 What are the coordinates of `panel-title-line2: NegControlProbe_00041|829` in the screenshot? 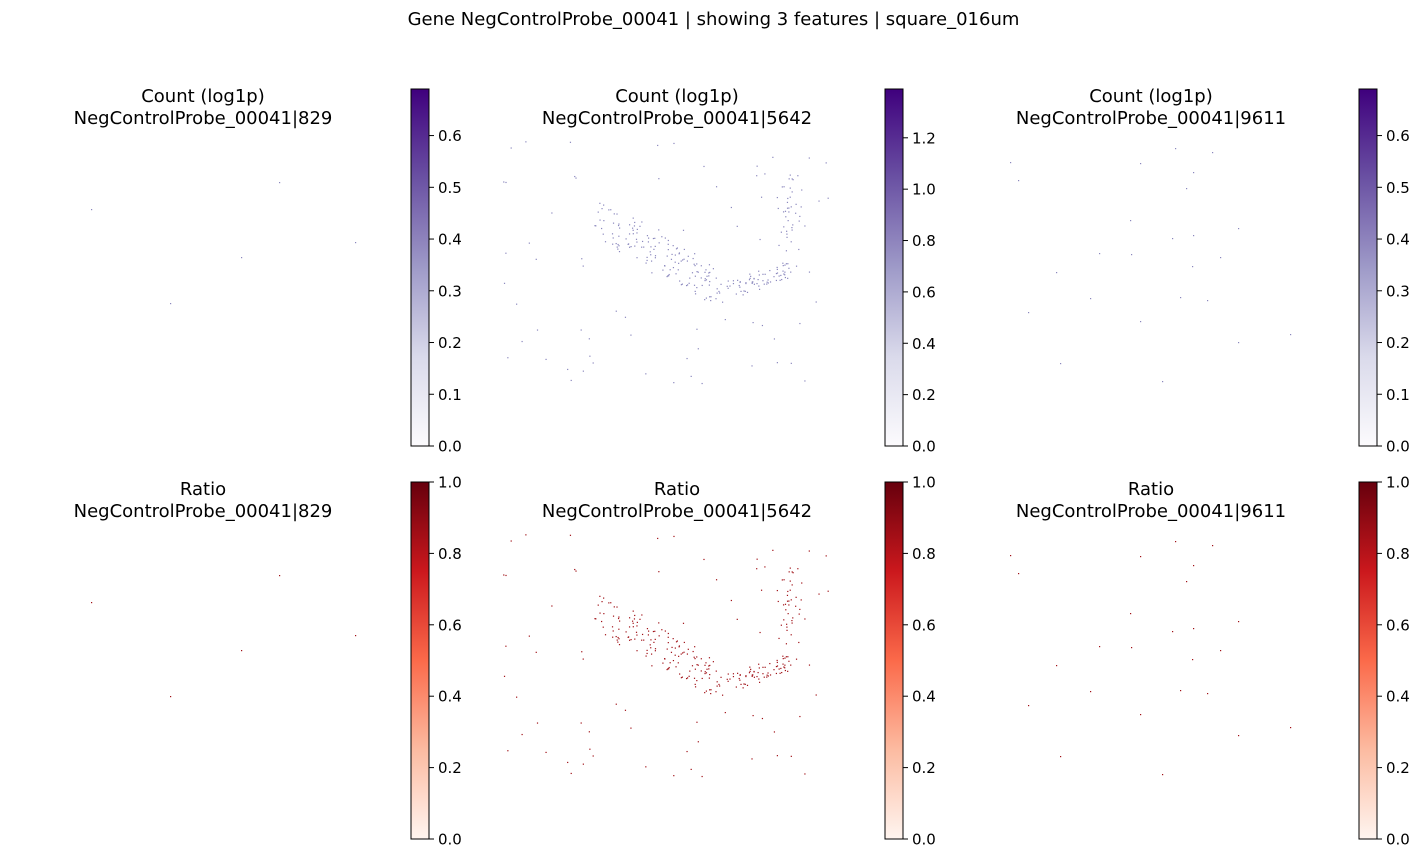 It's located at (203, 118).